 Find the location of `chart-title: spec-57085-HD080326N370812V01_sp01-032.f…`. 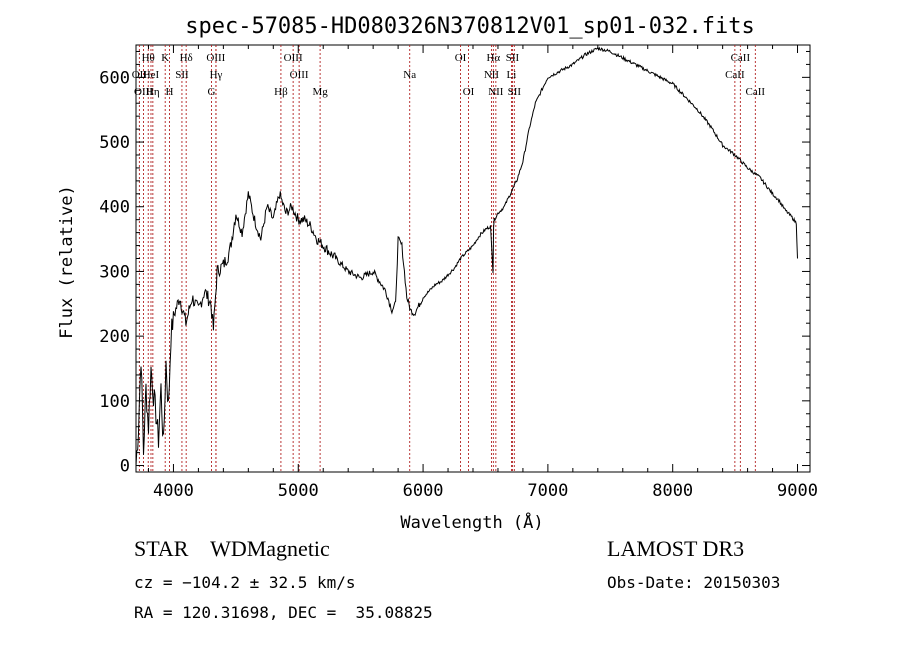

chart-title: spec-57085-HD080326N370812V01_sp01-032.f… is located at coordinates (470, 26).